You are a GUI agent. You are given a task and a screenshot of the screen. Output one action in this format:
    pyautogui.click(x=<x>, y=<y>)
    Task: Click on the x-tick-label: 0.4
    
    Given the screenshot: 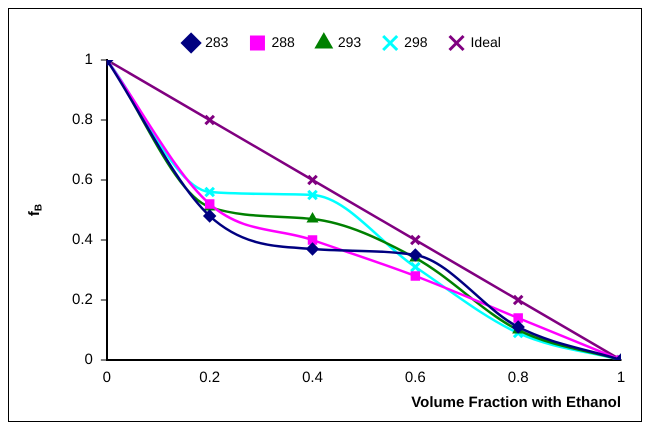 What is the action you would take?
    pyautogui.click(x=312, y=377)
    